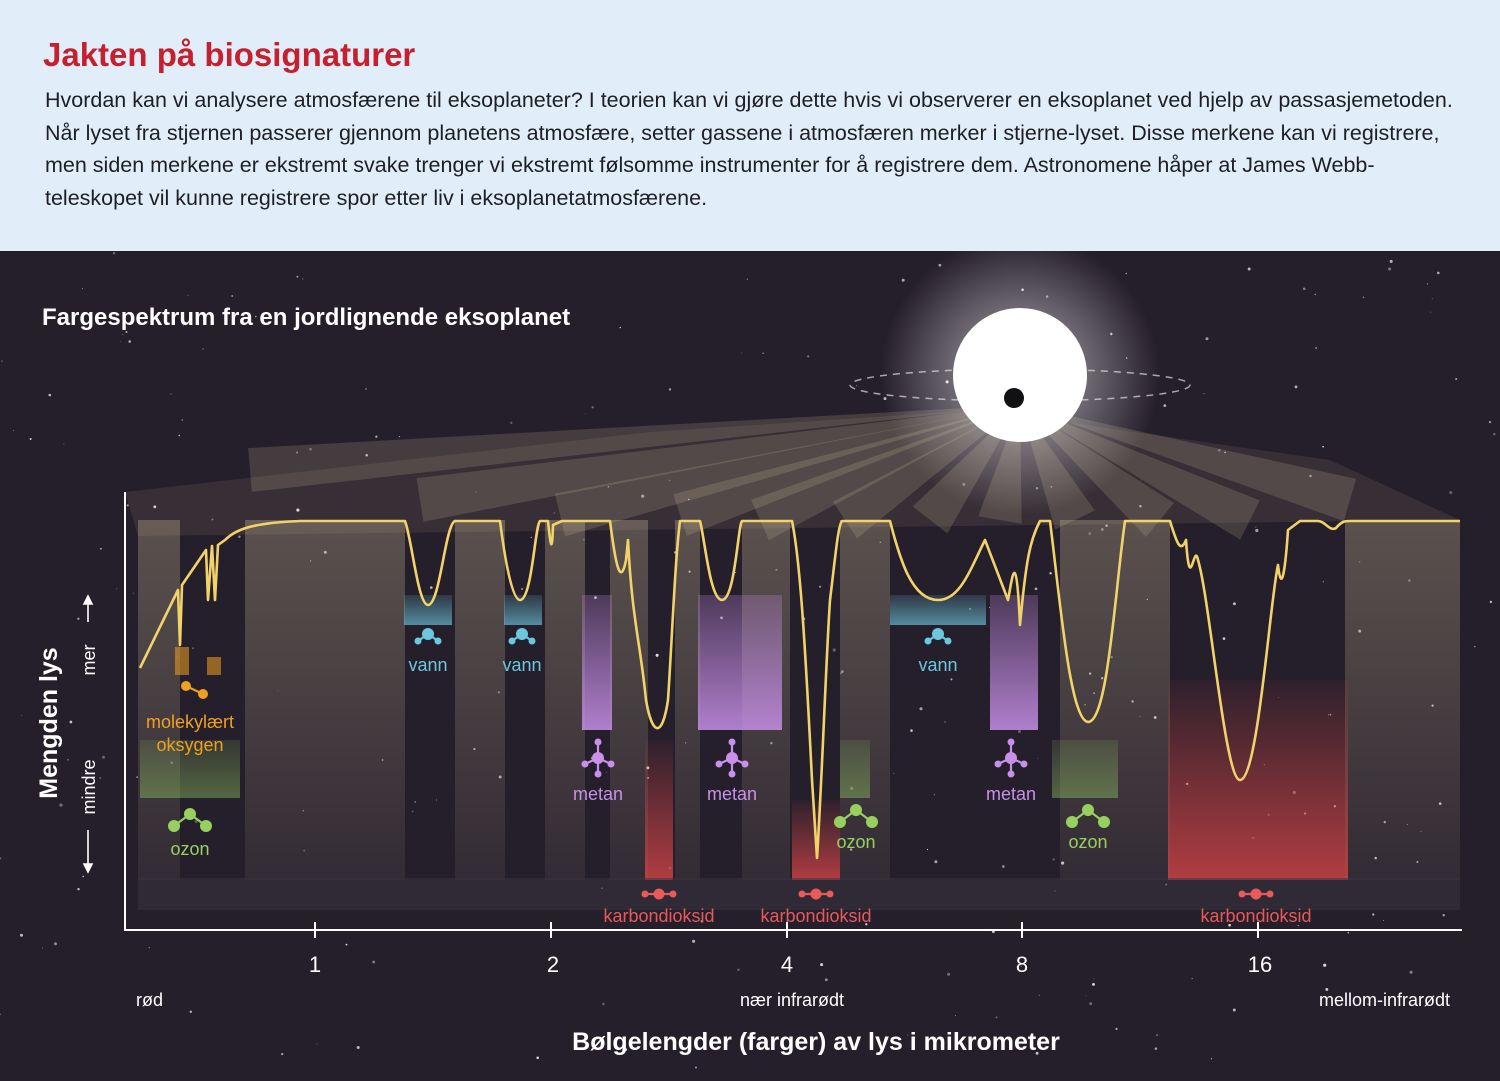 This screenshot has height=1081, width=1500. What do you see at coordinates (1020, 375) in the screenshot?
I see `star` at bounding box center [1020, 375].